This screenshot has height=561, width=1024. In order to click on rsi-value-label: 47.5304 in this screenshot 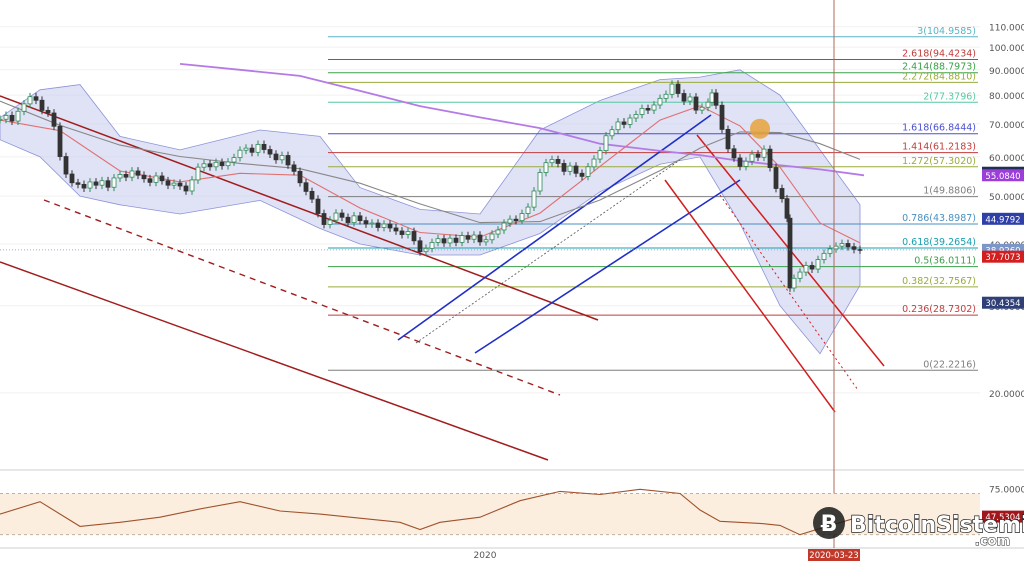, I will do `click(1002, 518)`.